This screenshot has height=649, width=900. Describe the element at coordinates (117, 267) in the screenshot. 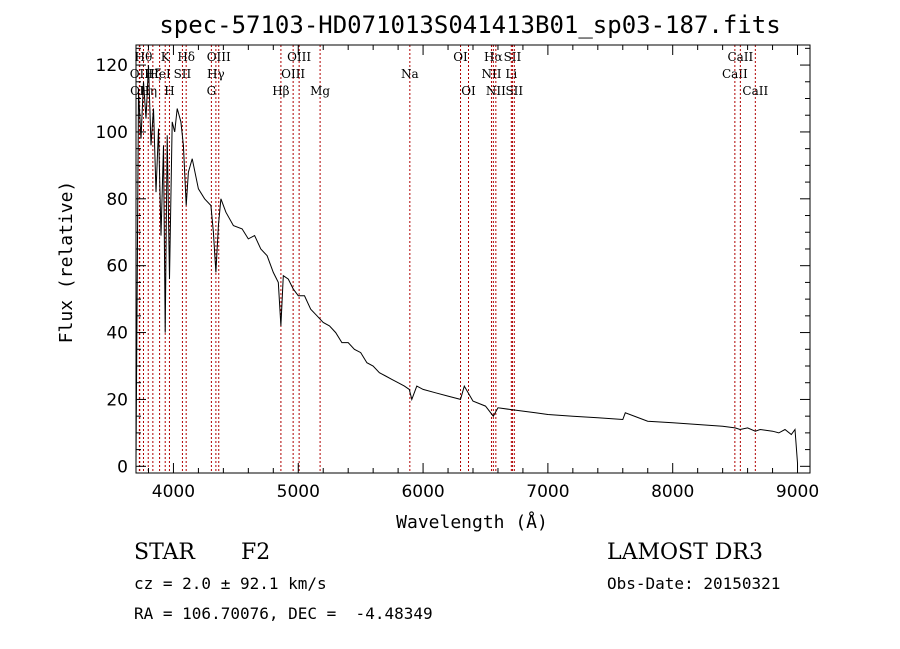

I see `y-tick-label: 60` at that location.